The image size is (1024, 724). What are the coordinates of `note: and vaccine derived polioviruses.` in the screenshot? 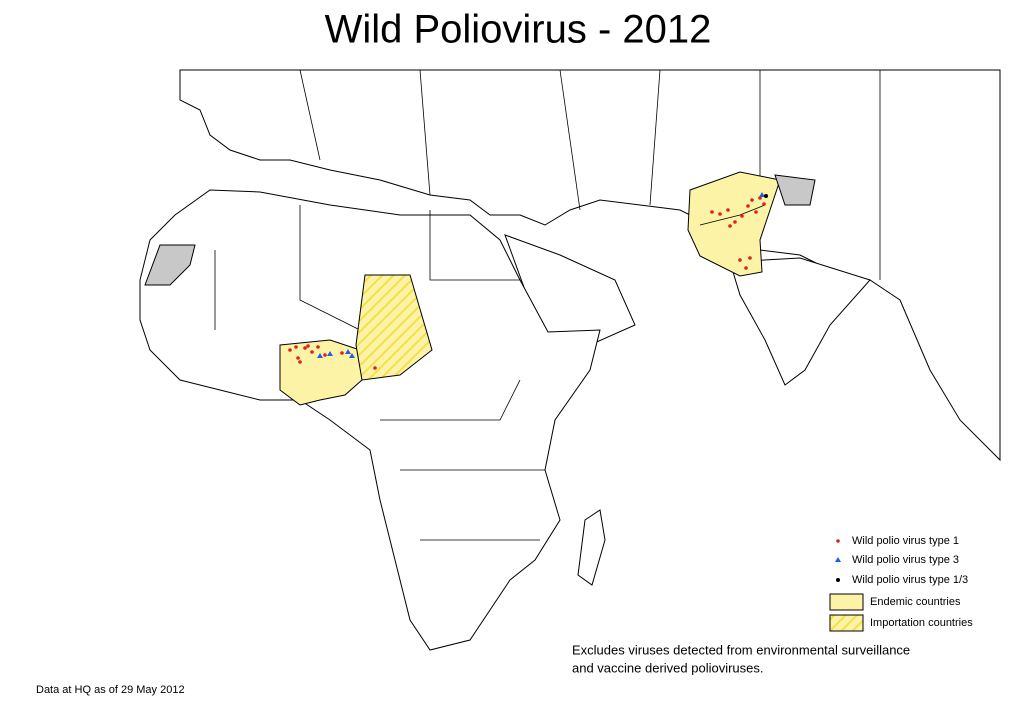 It's located at (668, 667).